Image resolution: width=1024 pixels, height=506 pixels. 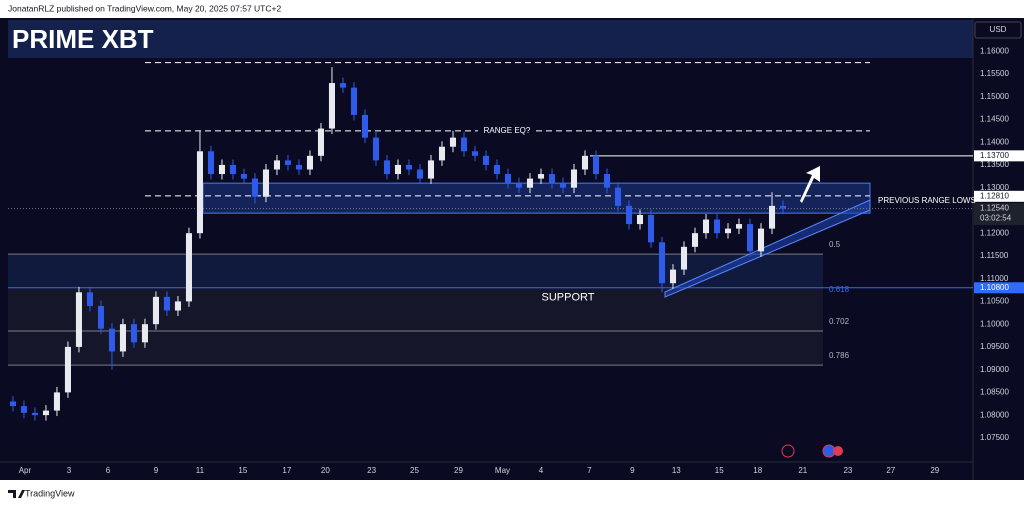 What do you see at coordinates (414, 470) in the screenshot?
I see `x-tick-label: 25` at bounding box center [414, 470].